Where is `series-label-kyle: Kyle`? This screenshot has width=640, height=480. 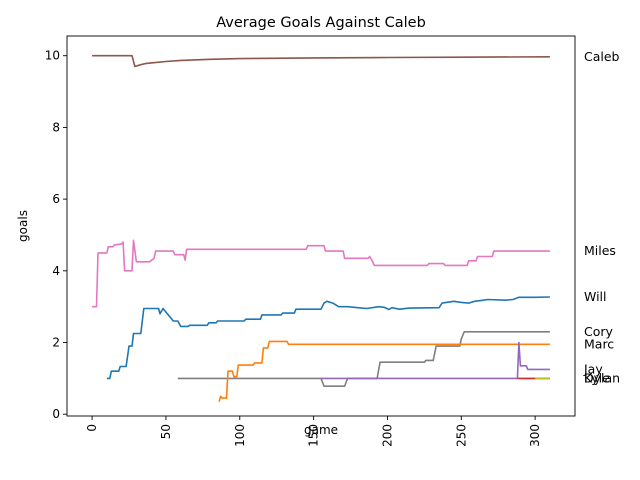 series-label-kyle: Kyle is located at coordinates (597, 377).